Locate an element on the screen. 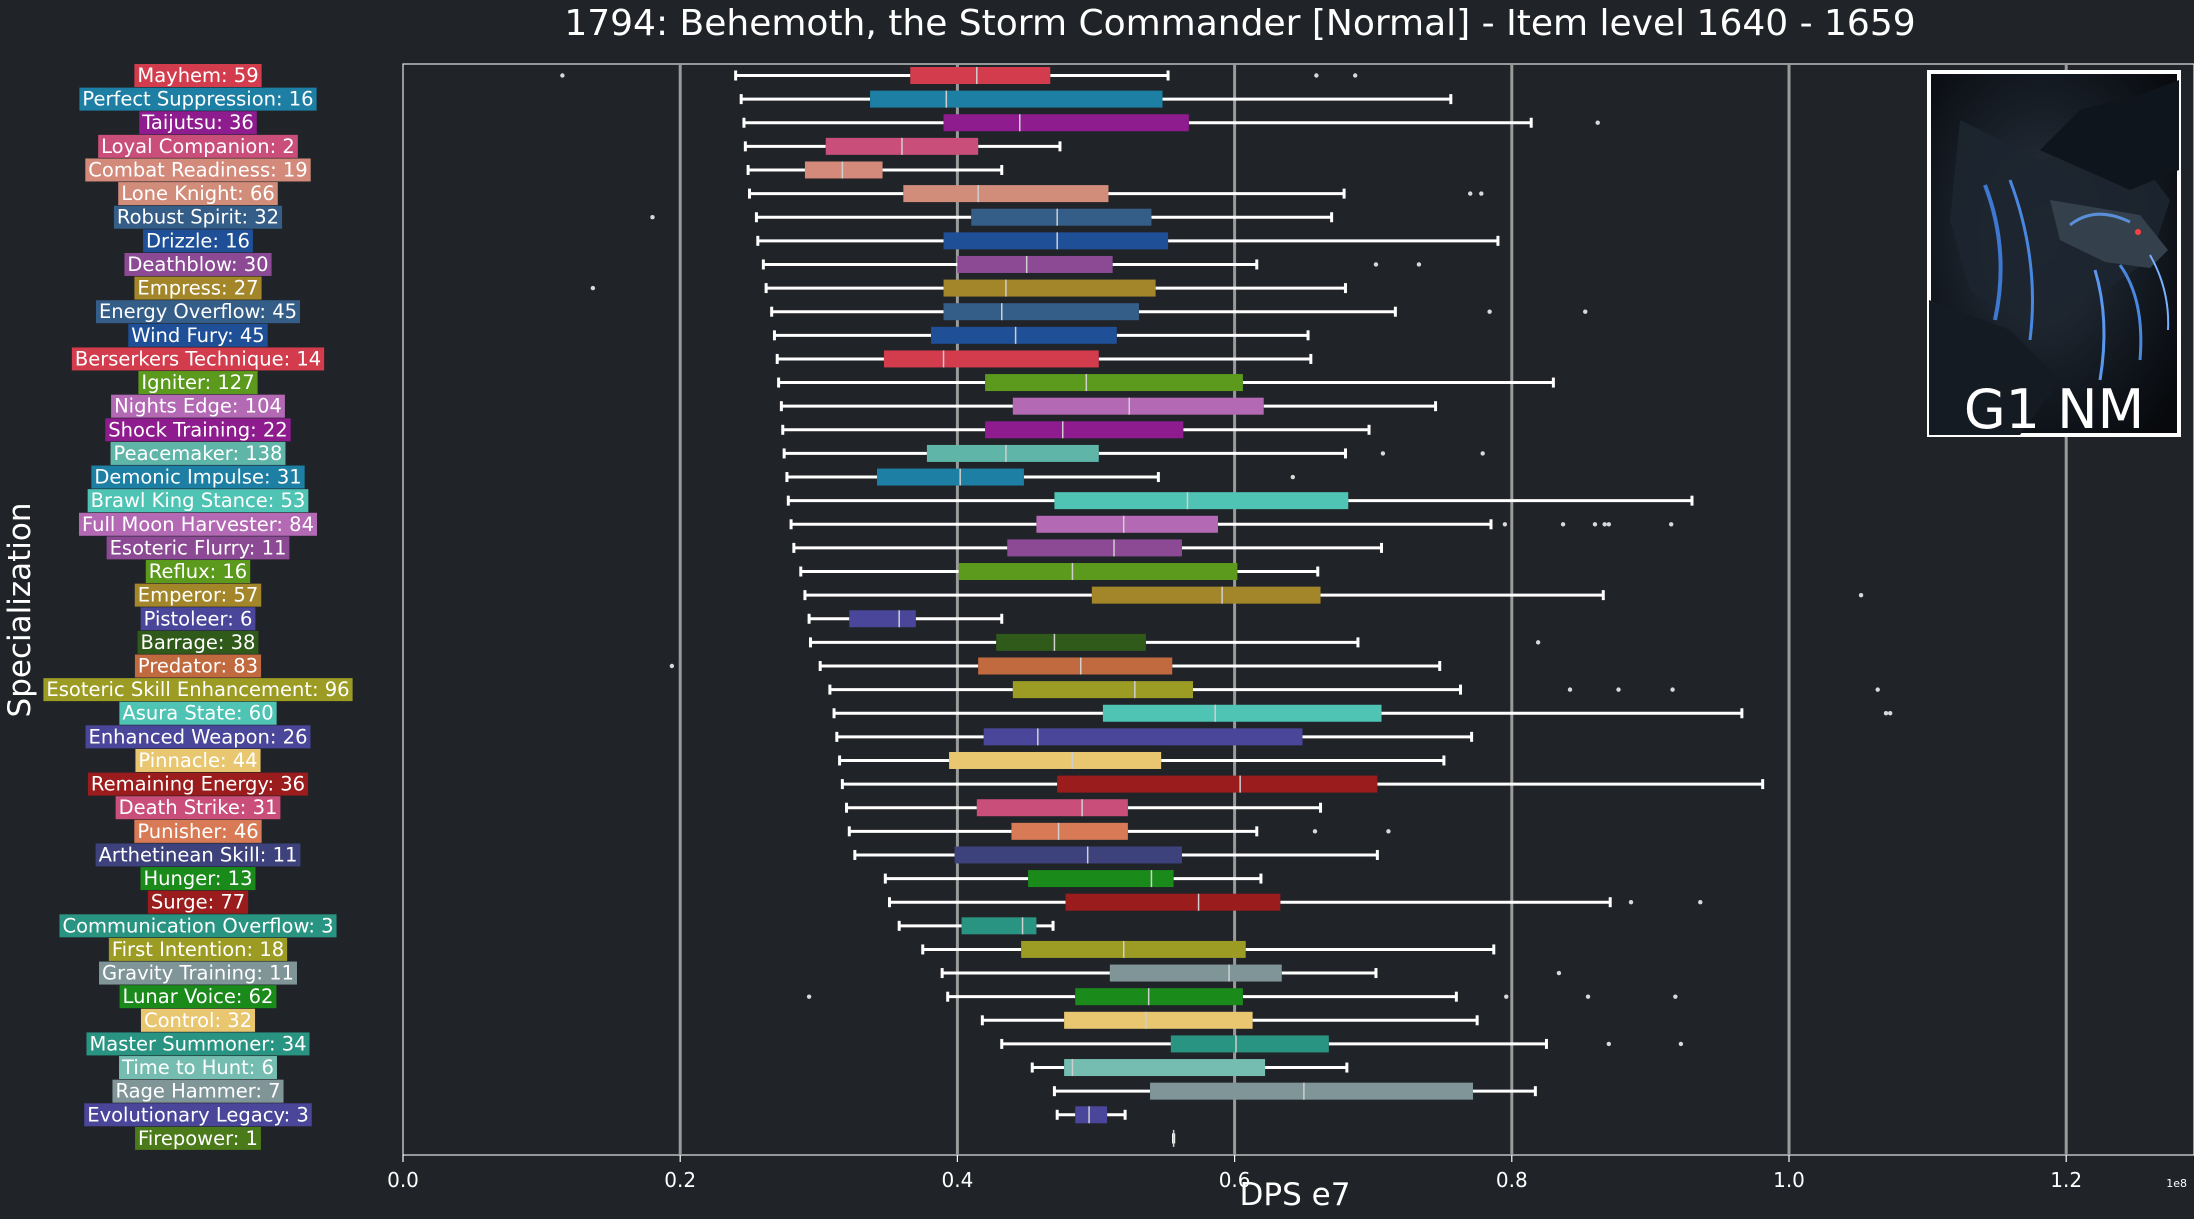 The width and height of the screenshot is (2194, 1219). category-label-1: Perfect Suppression: 16 is located at coordinates (198, 99).